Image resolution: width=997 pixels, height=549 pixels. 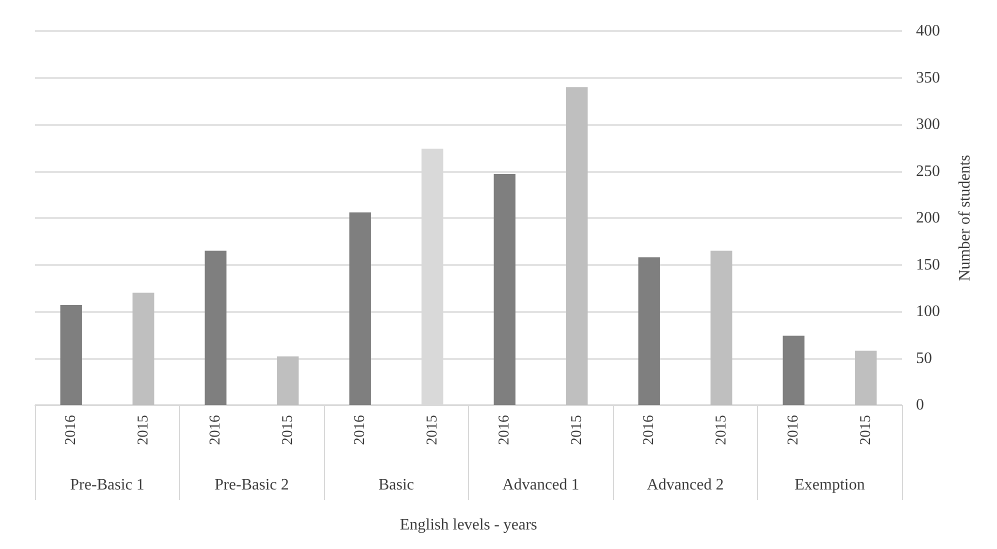 I want to click on y-tick-label: 200, so click(x=928, y=218).